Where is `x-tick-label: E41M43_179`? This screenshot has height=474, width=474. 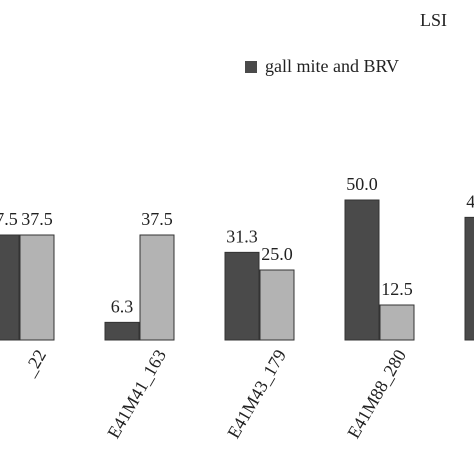 x-tick-label: E41M43_179 is located at coordinates (256, 394).